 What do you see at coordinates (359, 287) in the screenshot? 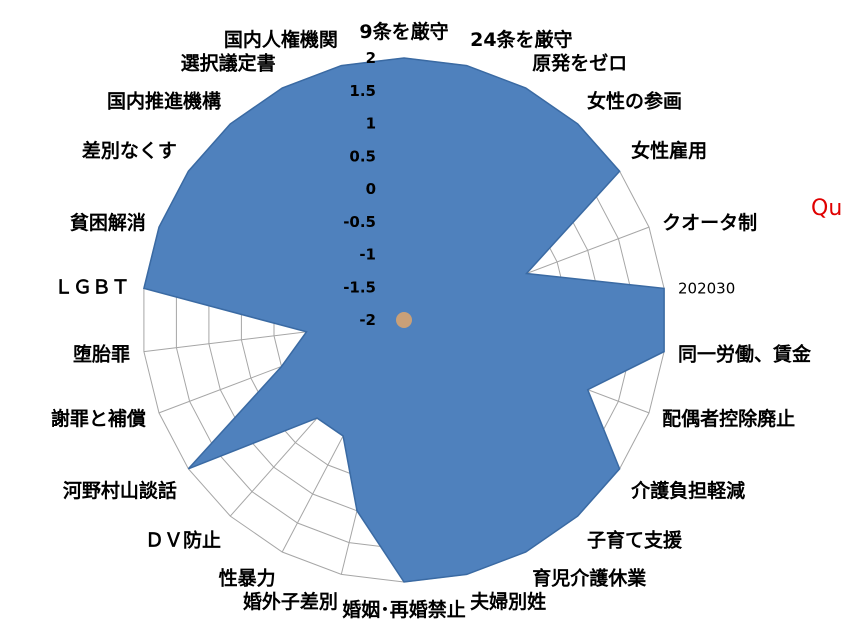
I see `axis-tick-label: -1.5` at bounding box center [359, 287].